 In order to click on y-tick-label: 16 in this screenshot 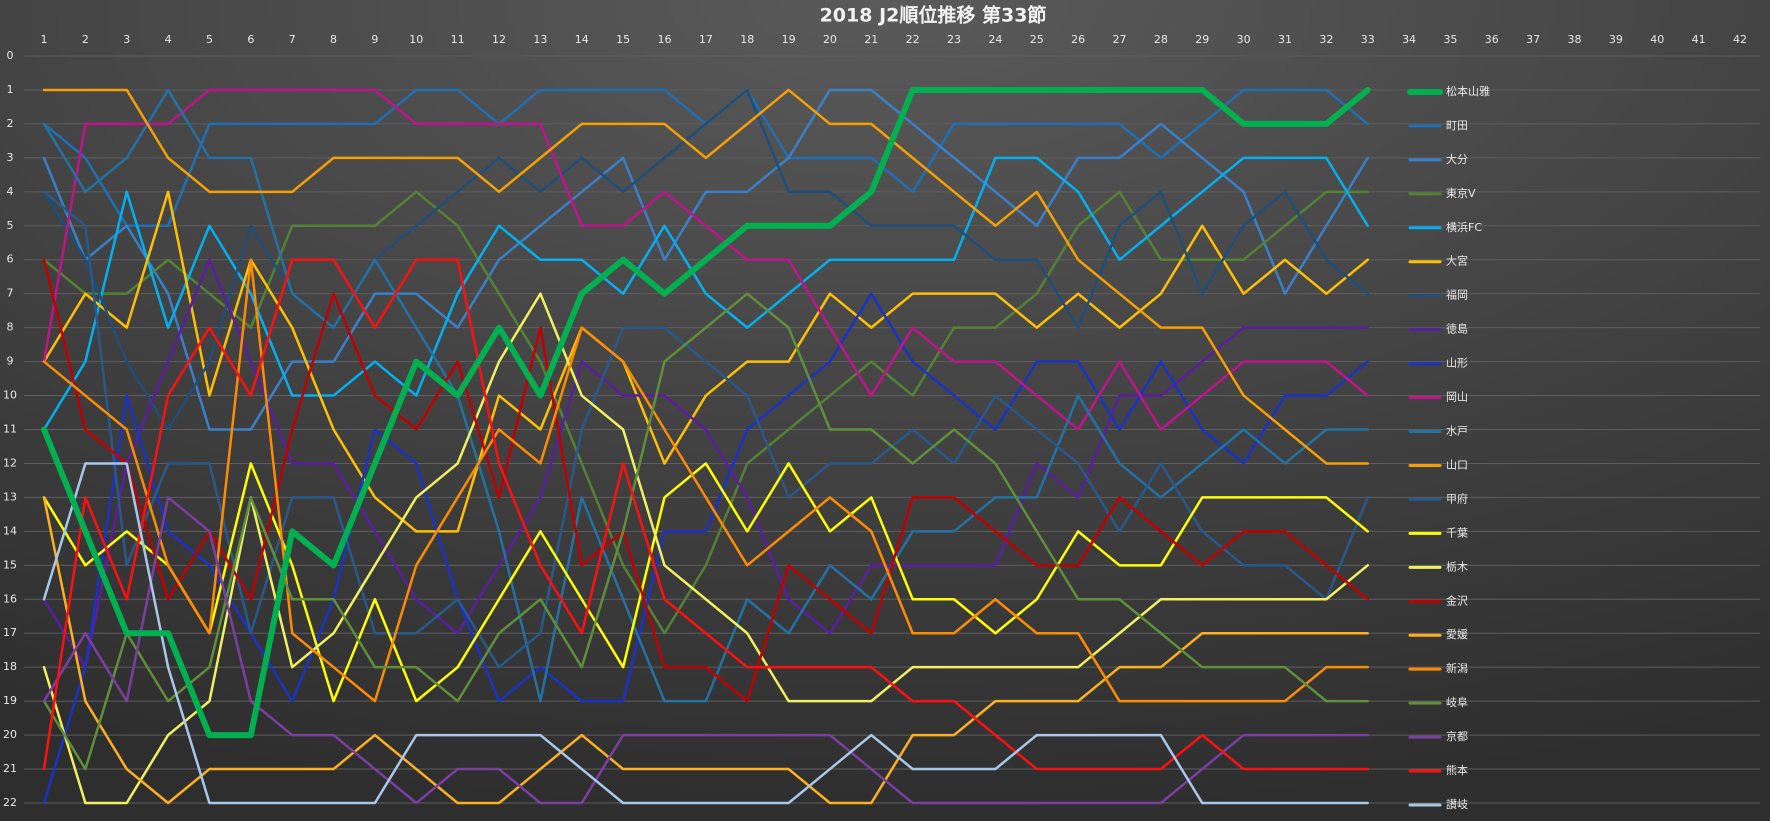, I will do `click(10, 598)`.